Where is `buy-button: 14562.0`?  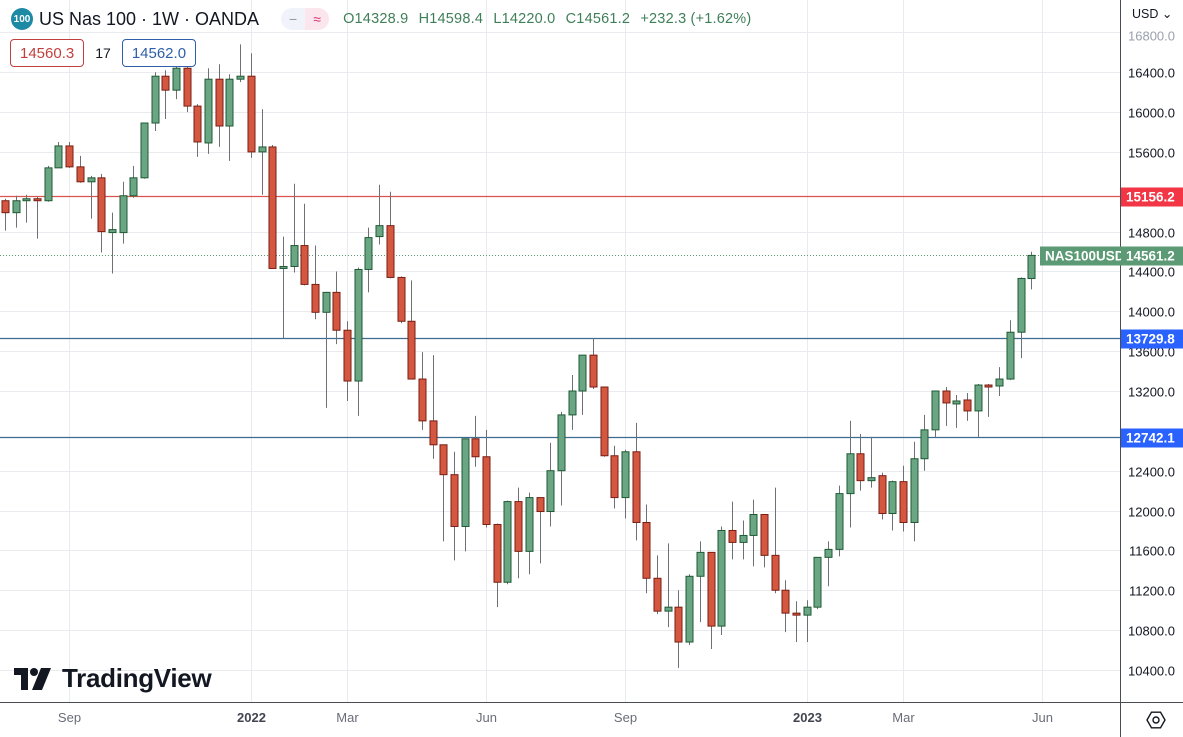 buy-button: 14562.0 is located at coordinates (159, 53).